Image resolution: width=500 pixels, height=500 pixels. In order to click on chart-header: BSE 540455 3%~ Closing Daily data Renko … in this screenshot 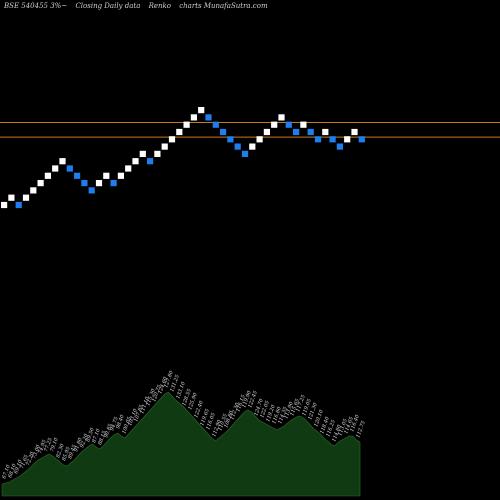, I will do `click(139, 6)`.